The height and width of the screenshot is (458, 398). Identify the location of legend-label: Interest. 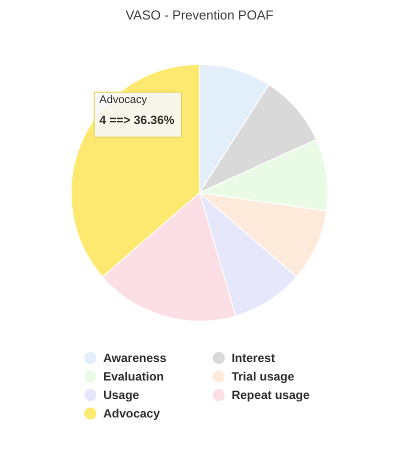
(253, 357).